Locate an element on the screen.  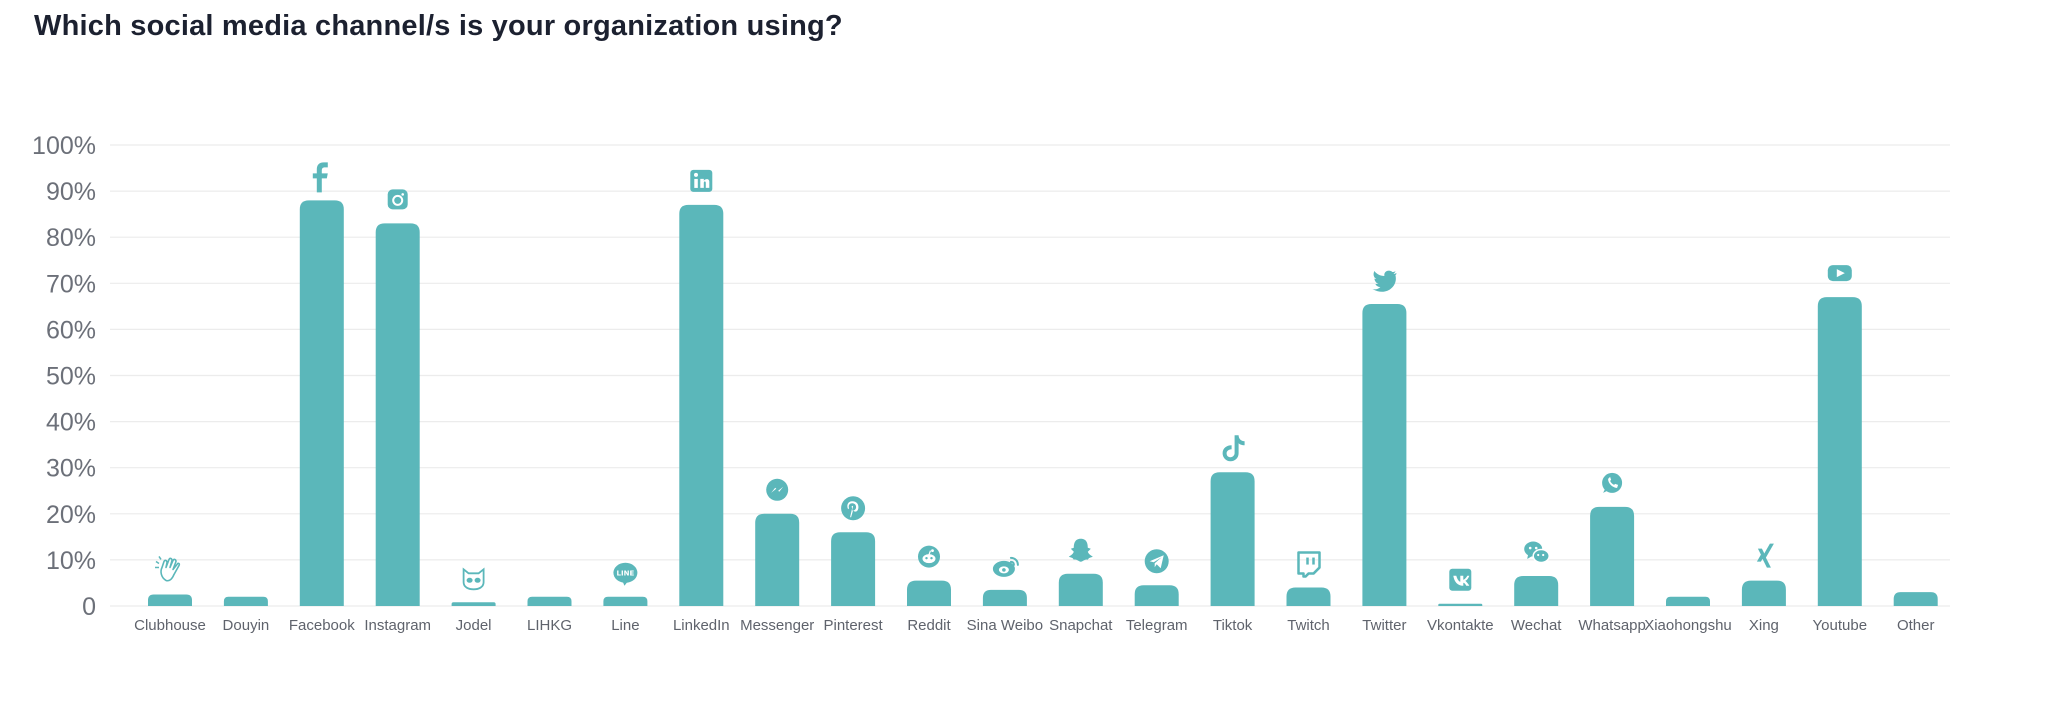
x-tick-label: LinkedIn is located at coordinates (701, 625).